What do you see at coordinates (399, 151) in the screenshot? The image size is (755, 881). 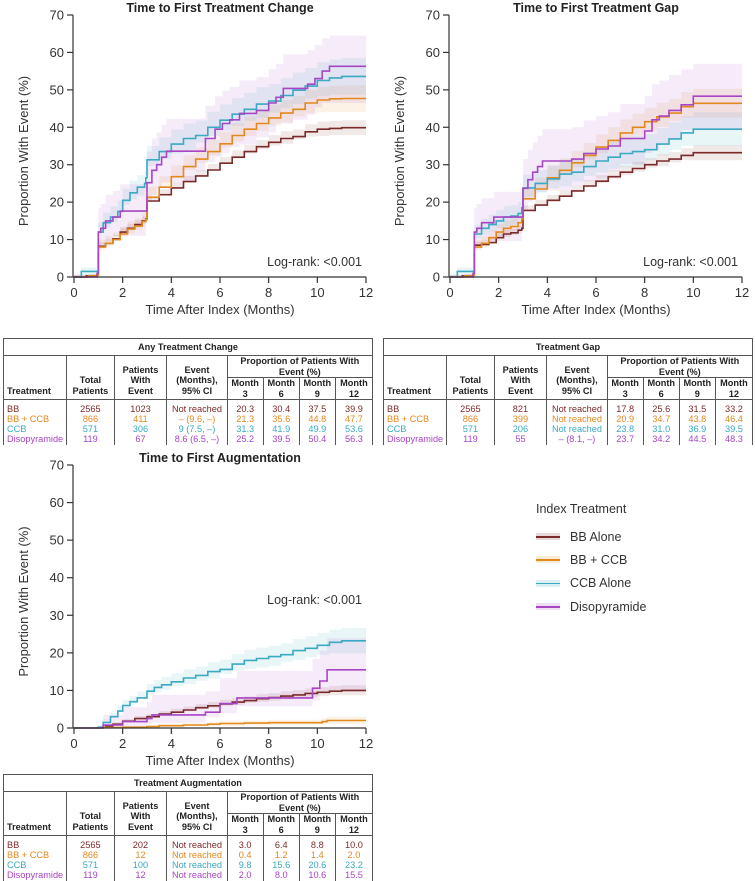 I see `y-axis-label: Proportion With Event (%)` at bounding box center [399, 151].